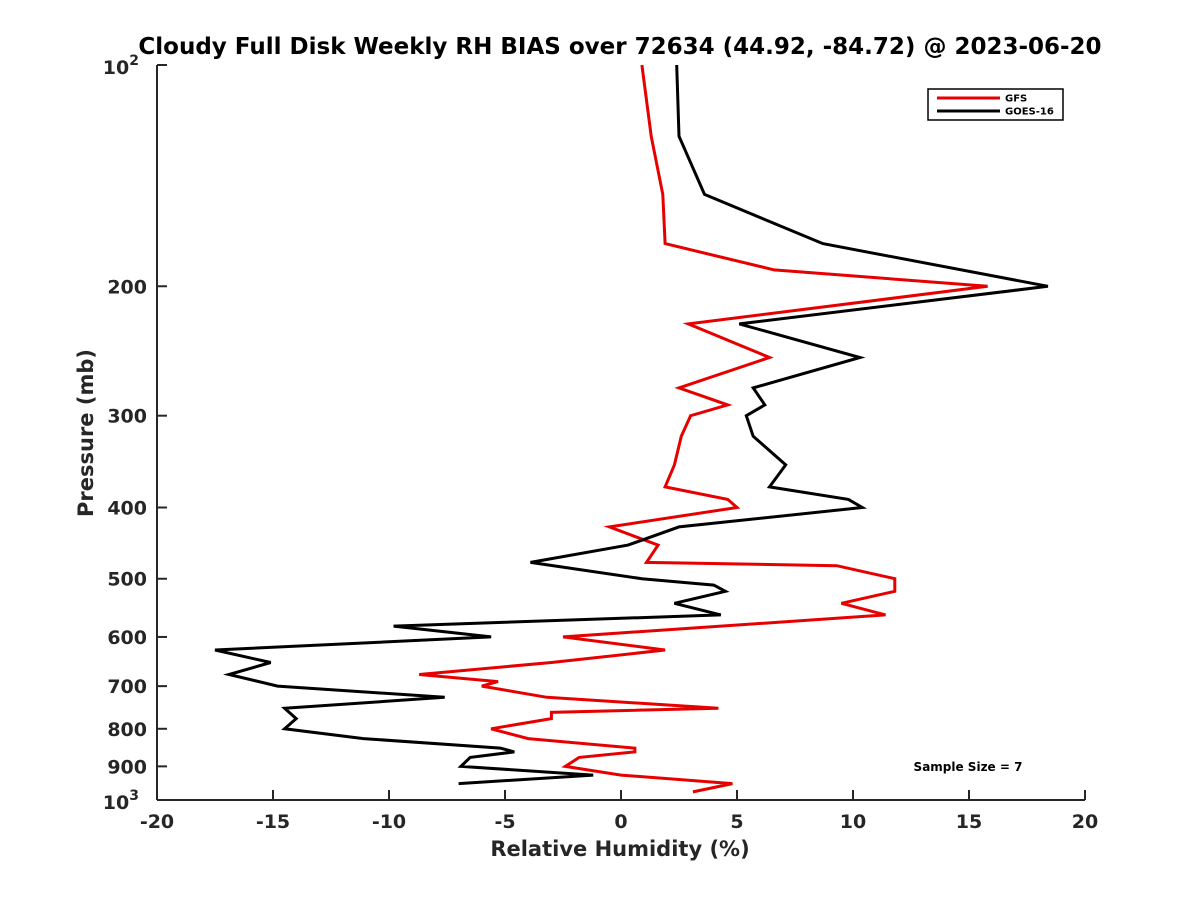  What do you see at coordinates (127, 687) in the screenshot?
I see `y-tick-label: 700` at bounding box center [127, 687].